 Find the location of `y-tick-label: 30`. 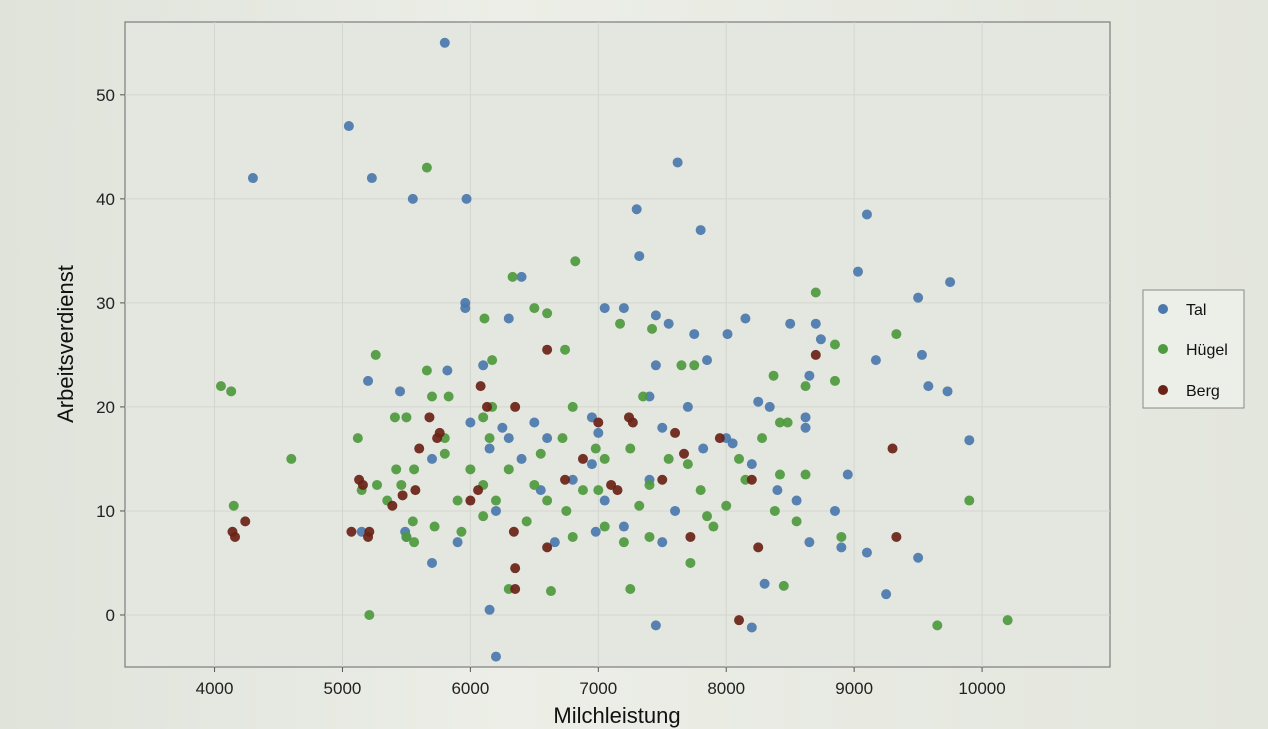

y-tick-label: 30 is located at coordinates (105, 303).